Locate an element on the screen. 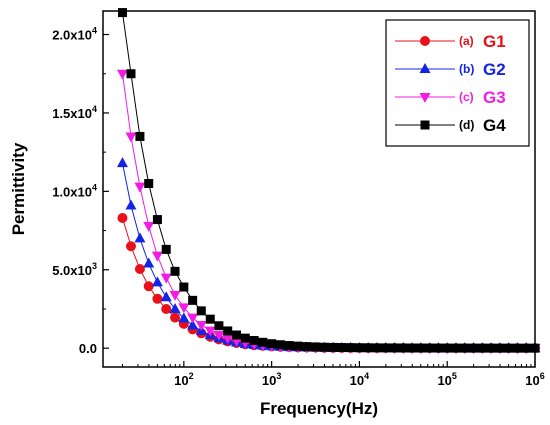 The height and width of the screenshot is (425, 550). legend-tag: (c) is located at coordinates (466, 97).